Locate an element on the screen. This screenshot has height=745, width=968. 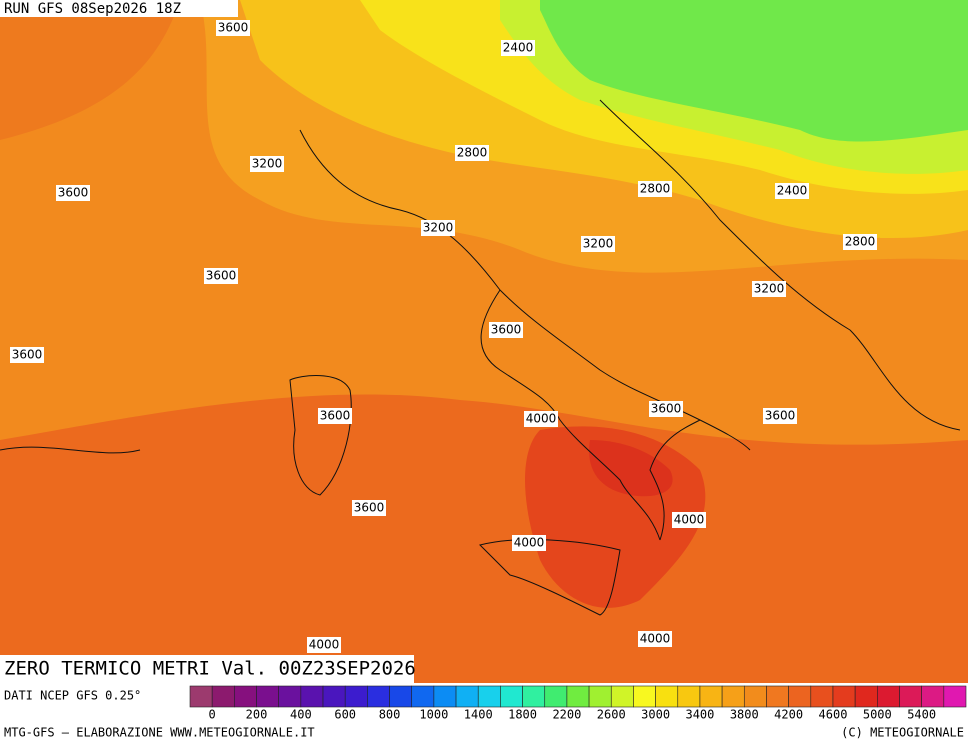
title-box is located at coordinates (207, 669).